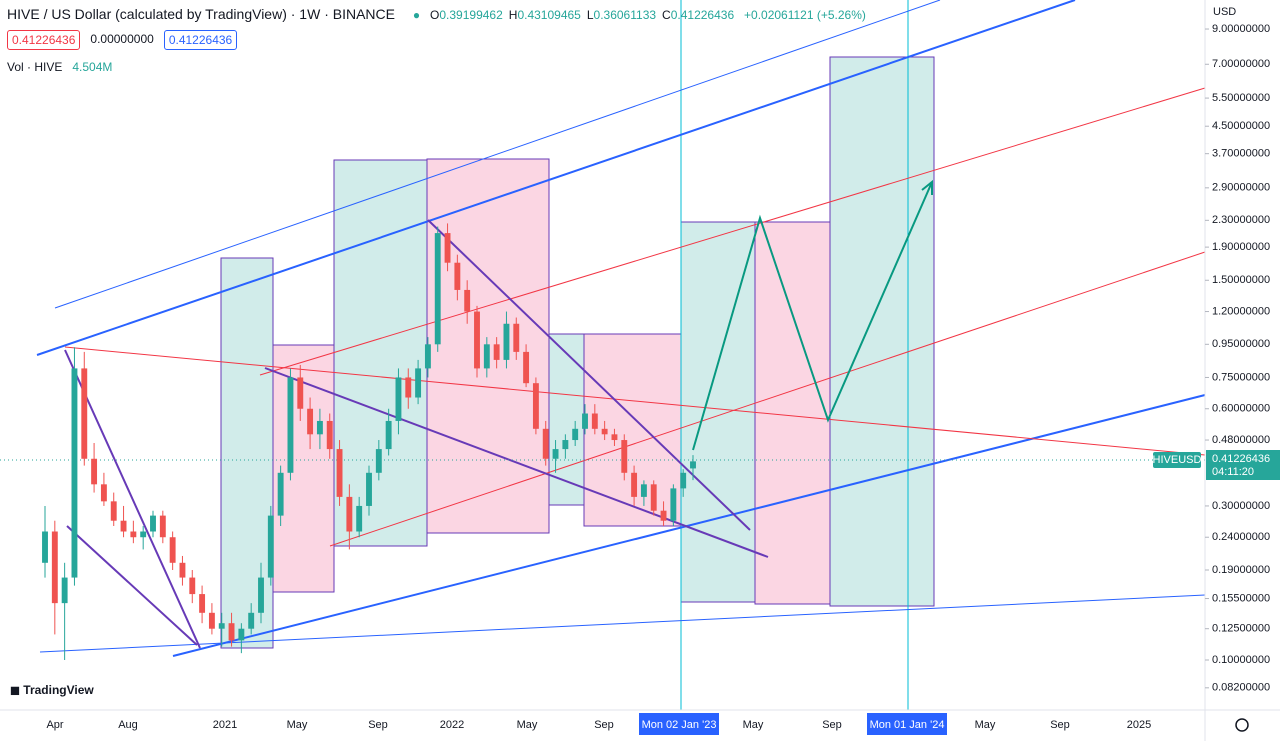  I want to click on y-tick-label: 0.60000000, so click(1241, 409).